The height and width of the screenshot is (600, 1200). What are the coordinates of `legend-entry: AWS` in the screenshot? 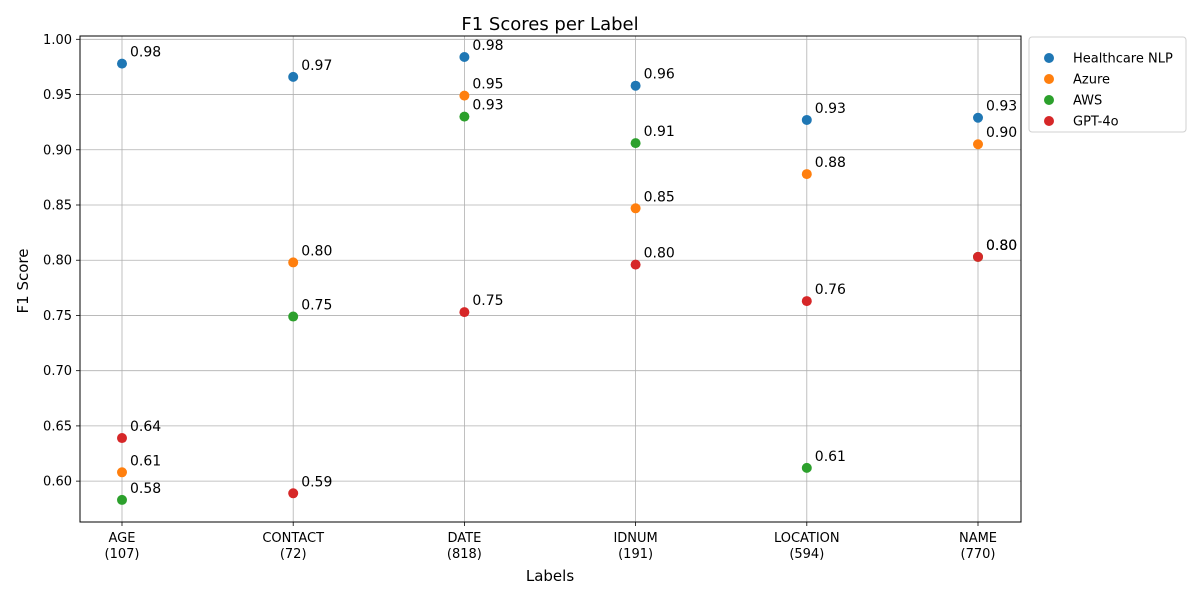 It's located at (1087, 101).